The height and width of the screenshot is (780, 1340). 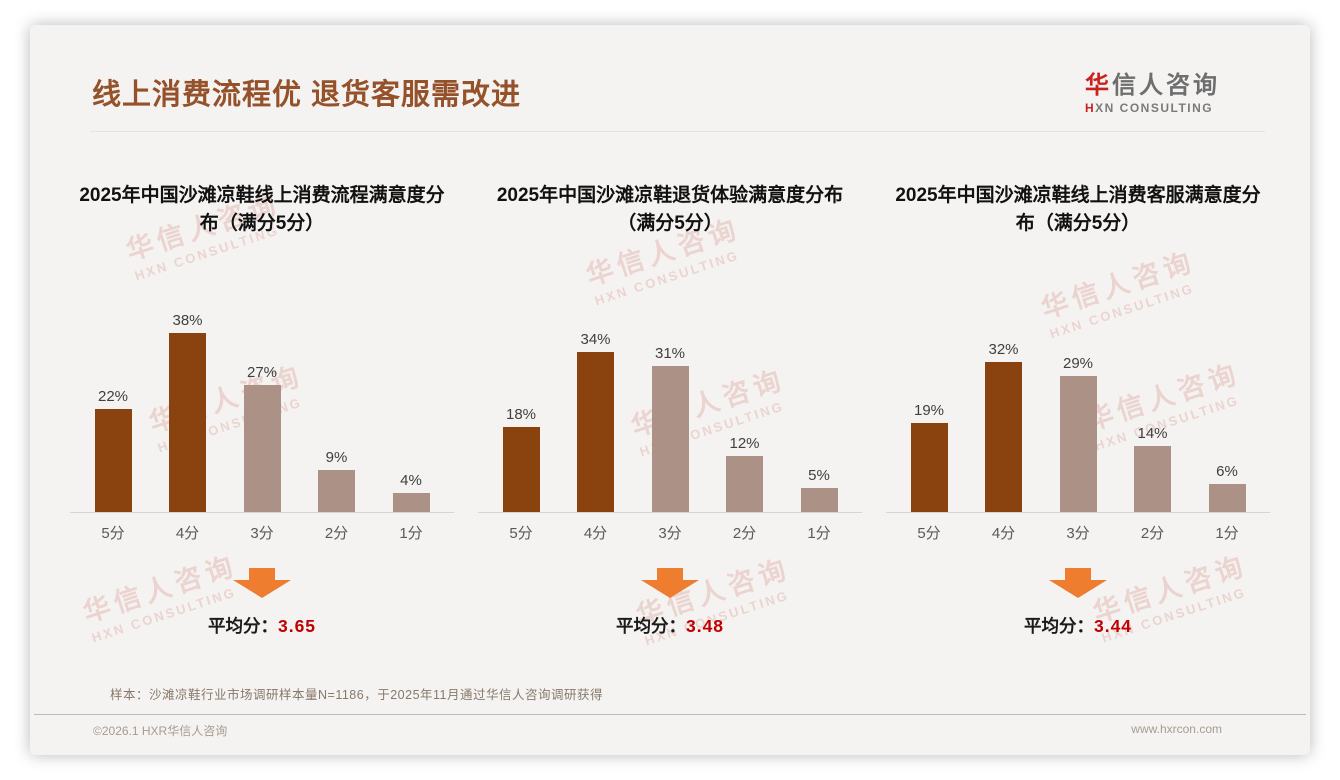 I want to click on average-label: 平均分：, so click(x=1058, y=626).